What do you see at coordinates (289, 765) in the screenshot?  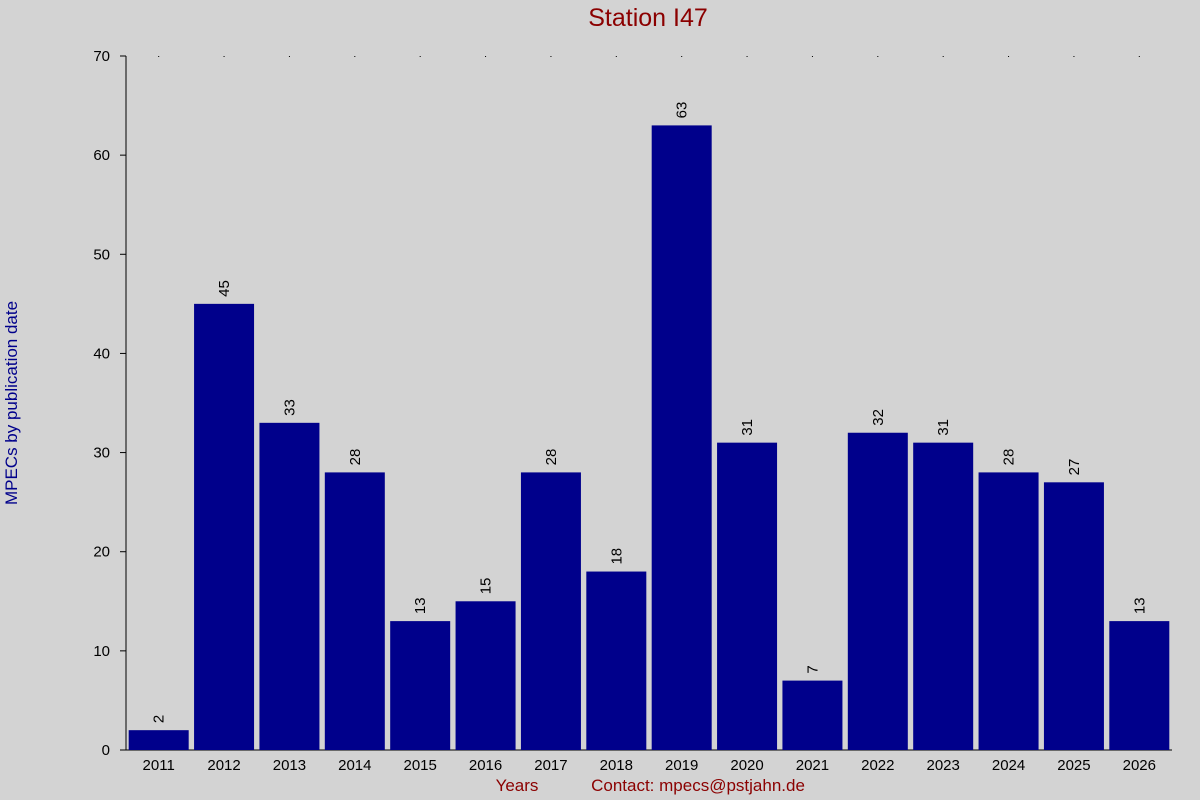 I see `x-tick-label: 2013` at bounding box center [289, 765].